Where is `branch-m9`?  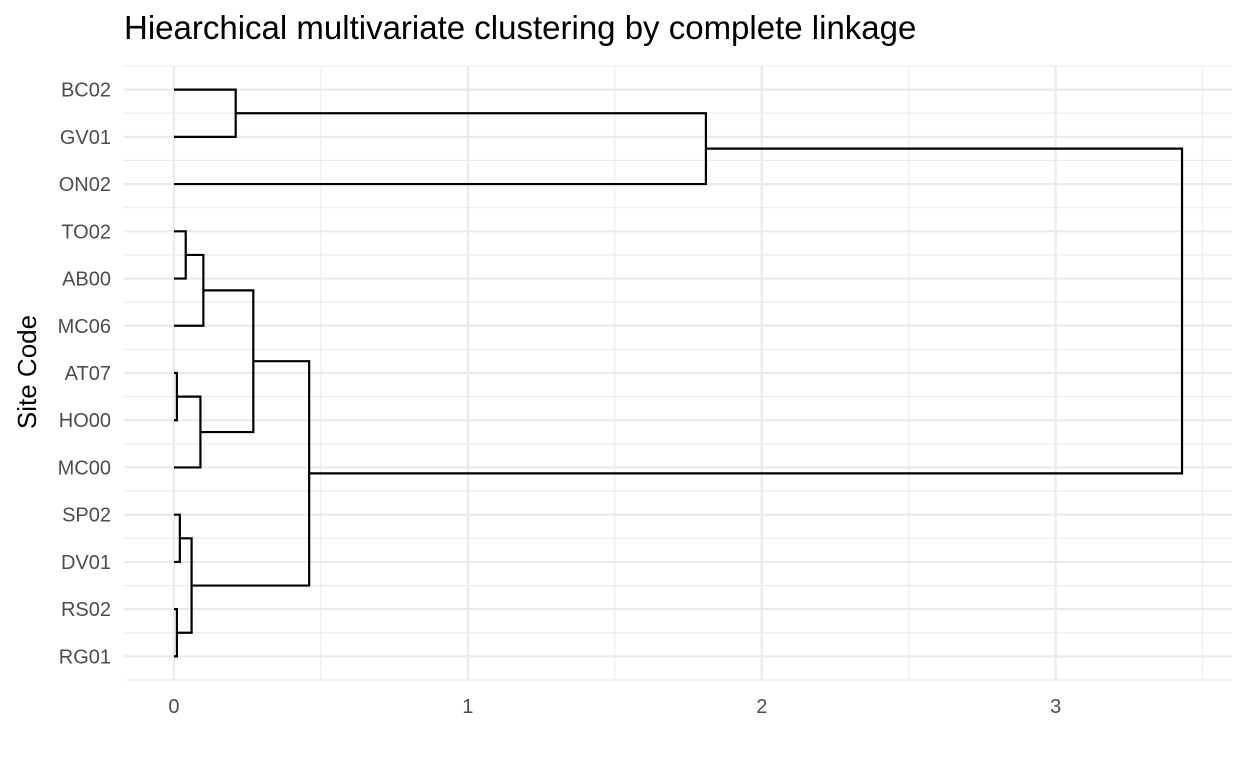
branch-m9 is located at coordinates (227, 361).